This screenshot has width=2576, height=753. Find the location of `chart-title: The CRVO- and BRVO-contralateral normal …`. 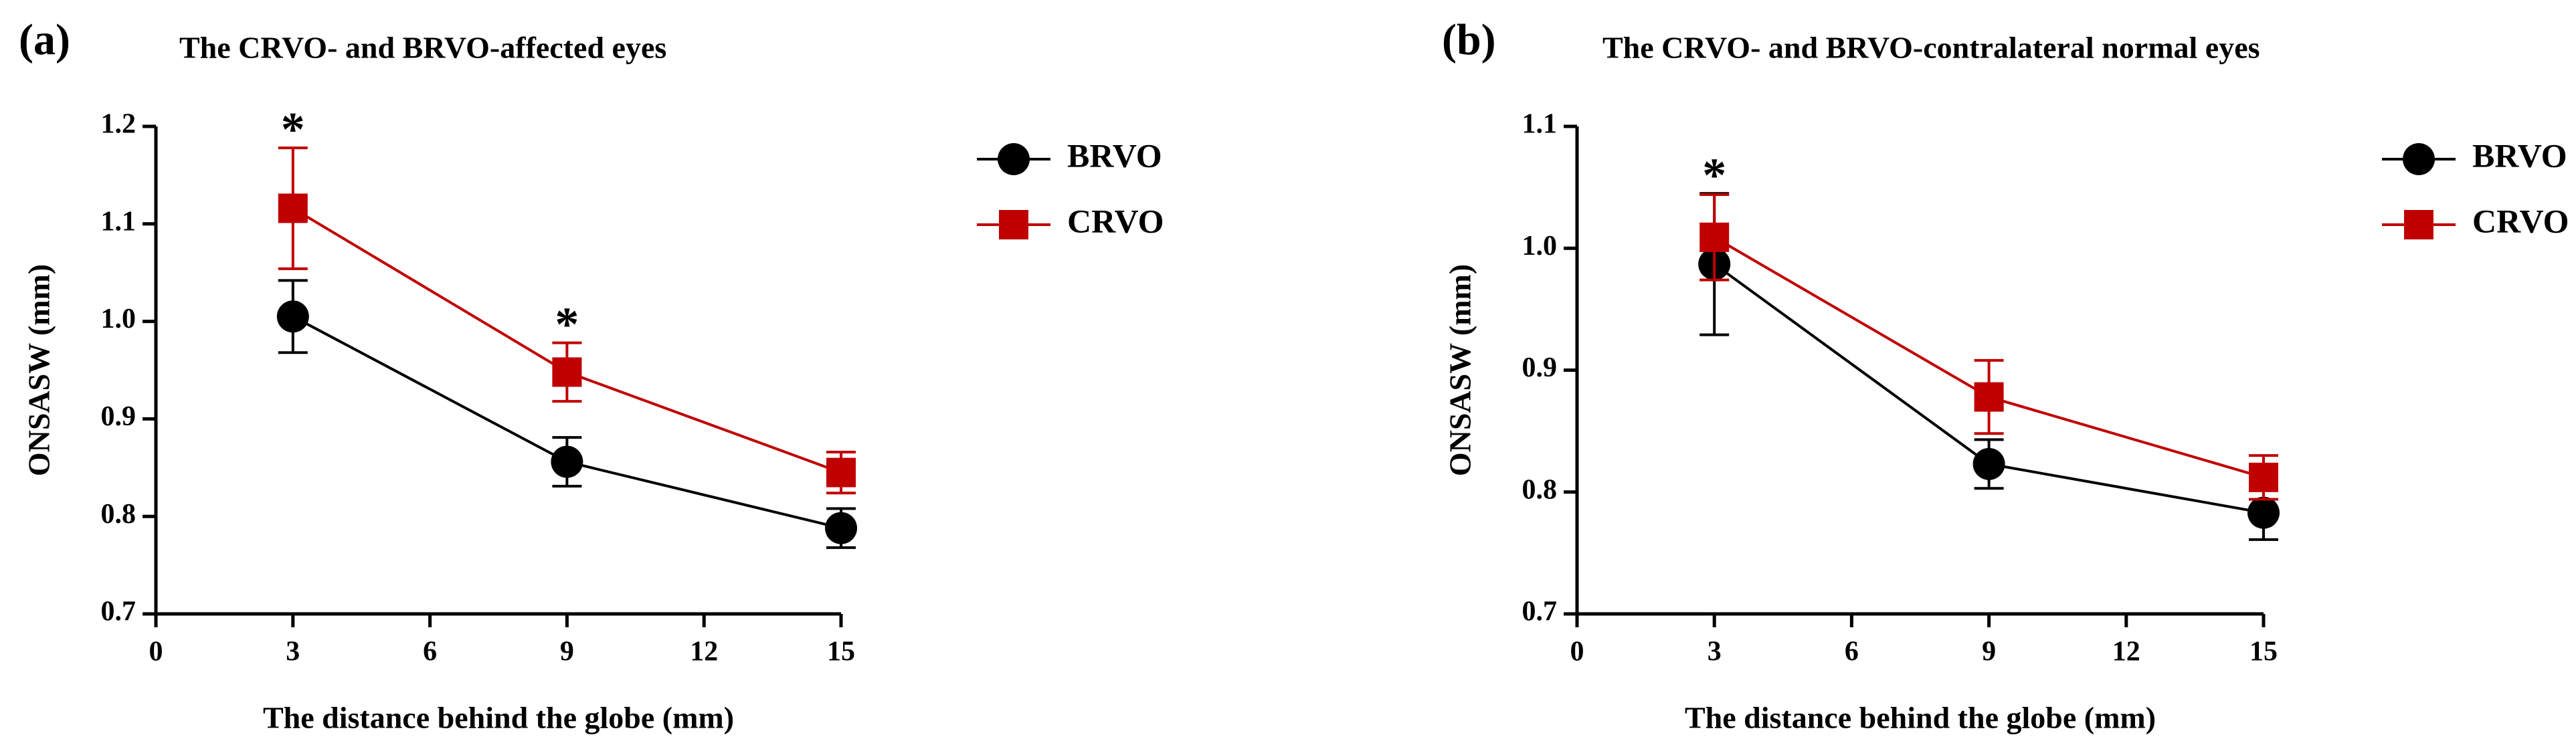

chart-title: The CRVO- and BRVO-contralateral normal … is located at coordinates (1931, 48).